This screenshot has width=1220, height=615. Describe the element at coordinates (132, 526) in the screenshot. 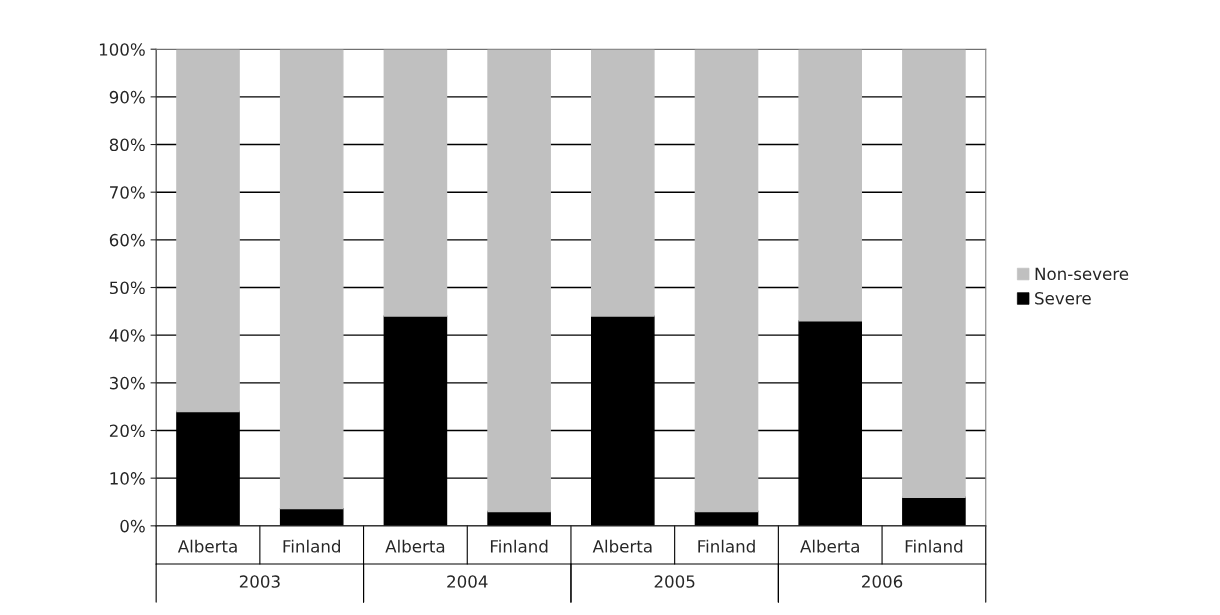

I see `y-tick-label: 0%` at that location.